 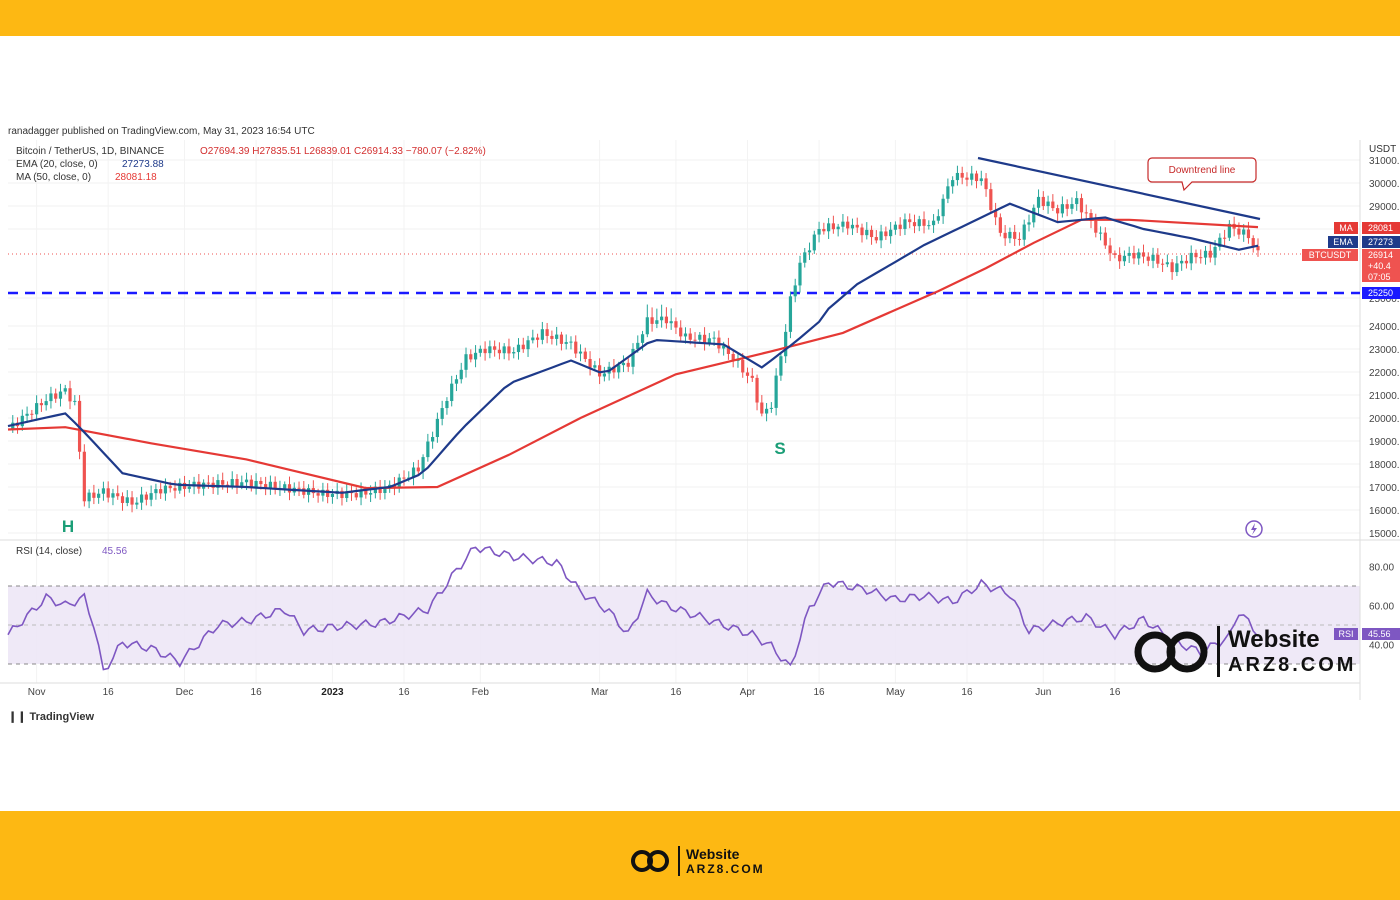 I want to click on price-tick: 29000.00, so click(x=1384, y=207).